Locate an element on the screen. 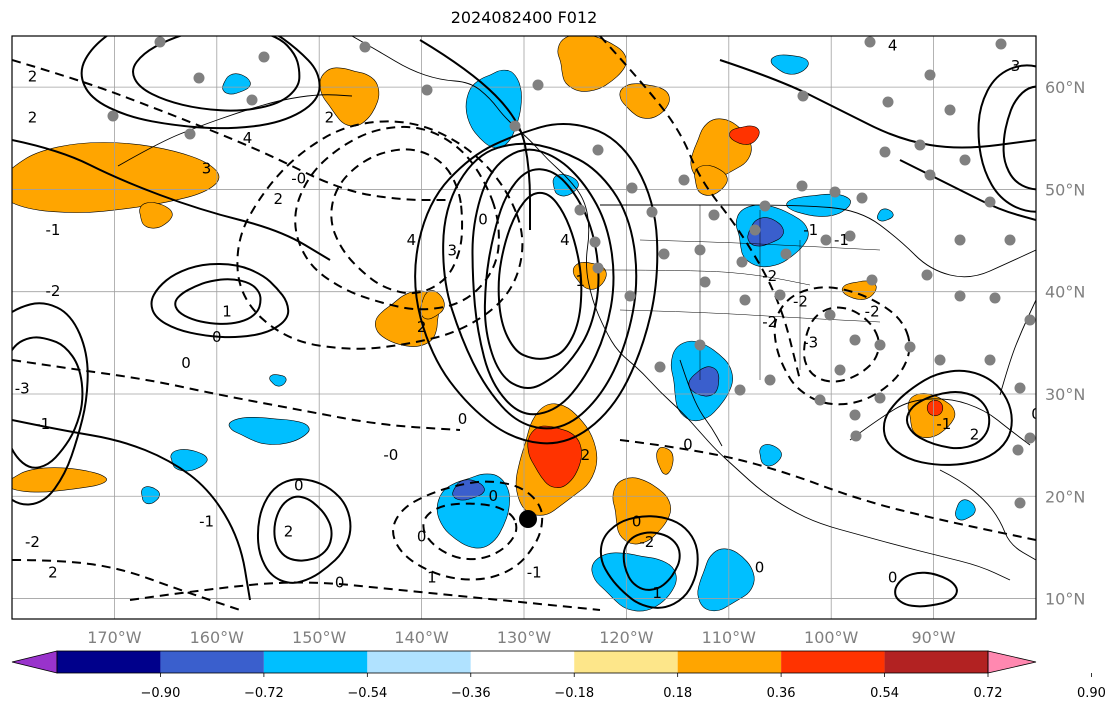 The image size is (1105, 712). contour-negative is located at coordinates (470, 531).